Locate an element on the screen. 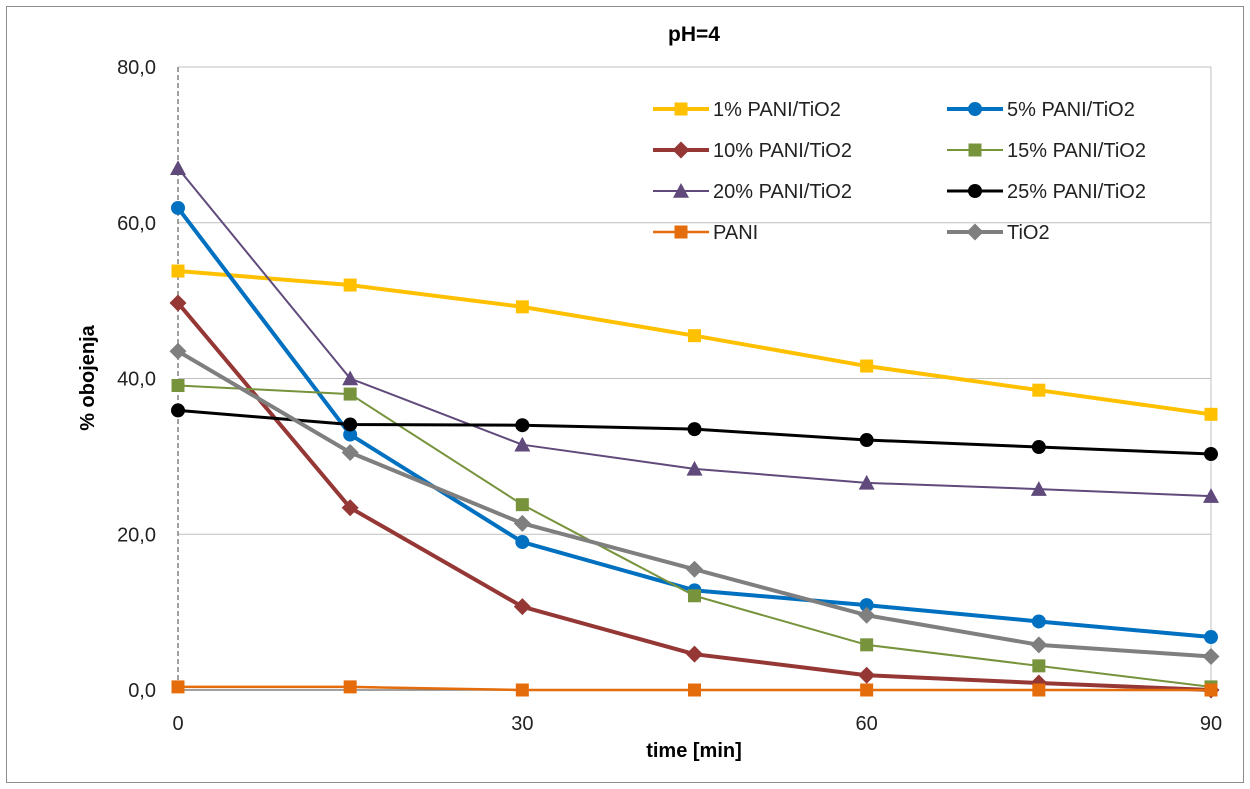  legend-label: PANI is located at coordinates (735, 233).